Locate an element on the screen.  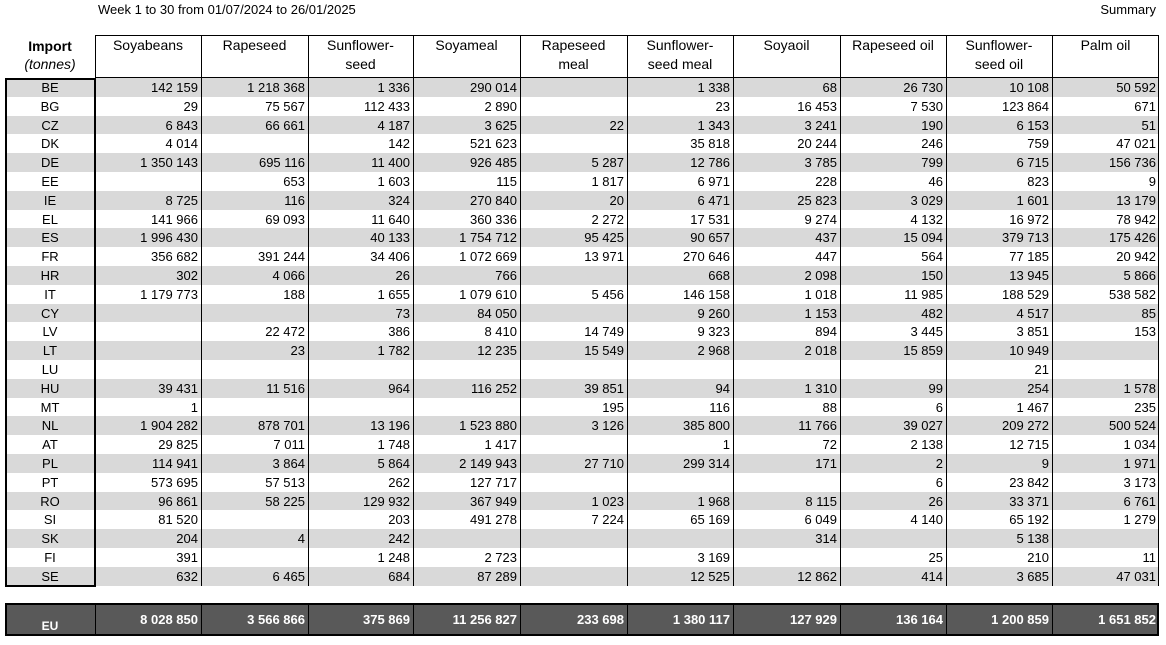
cell: 20 942 is located at coordinates (1136, 257).